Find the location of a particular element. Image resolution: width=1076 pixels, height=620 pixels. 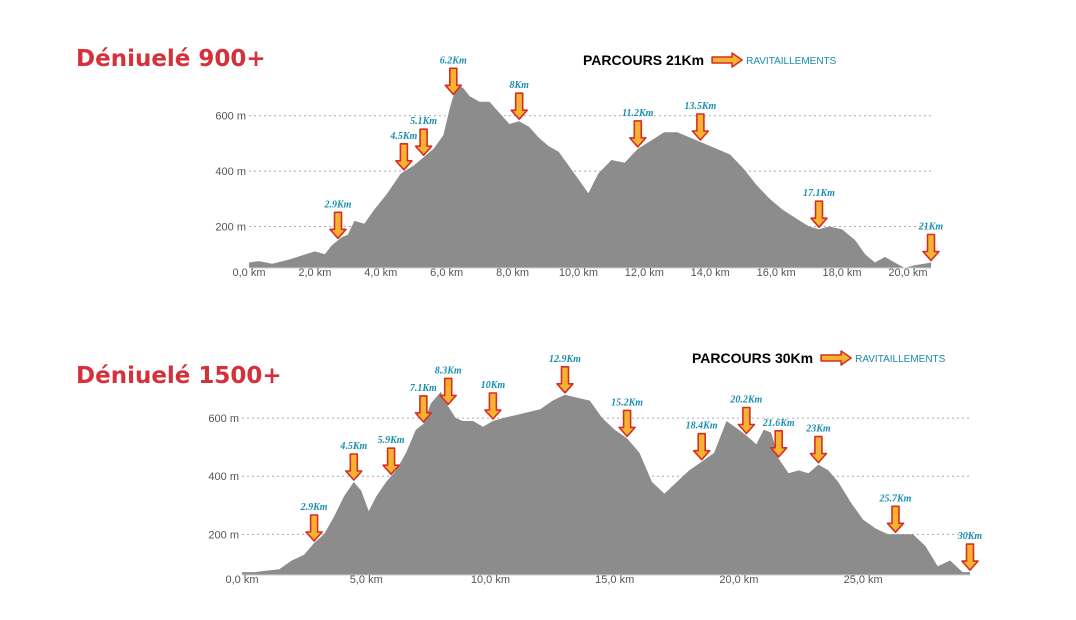

aid-station-label: 12.9Km is located at coordinates (565, 359).